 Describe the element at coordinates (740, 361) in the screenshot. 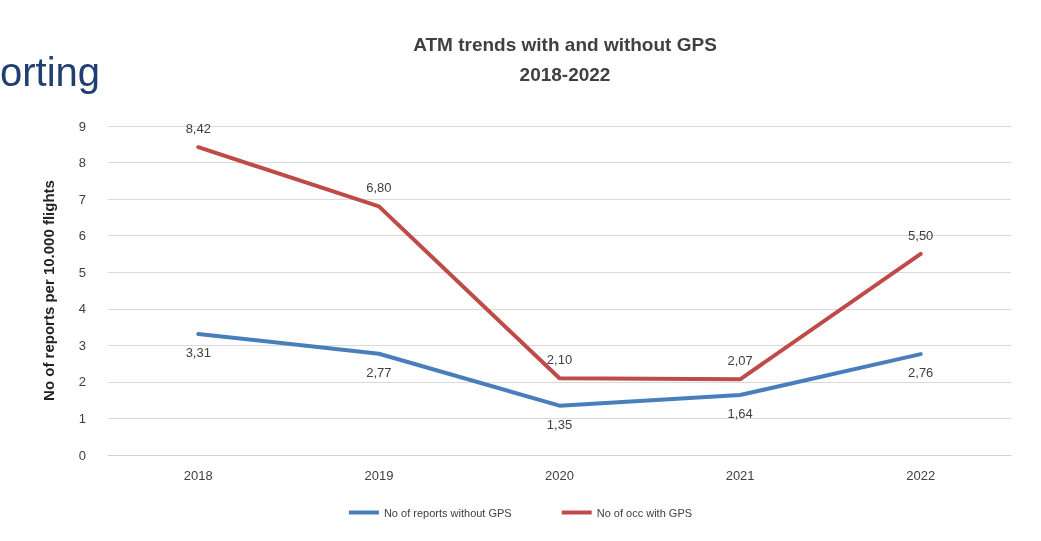

I see `data-label: 2,07` at that location.